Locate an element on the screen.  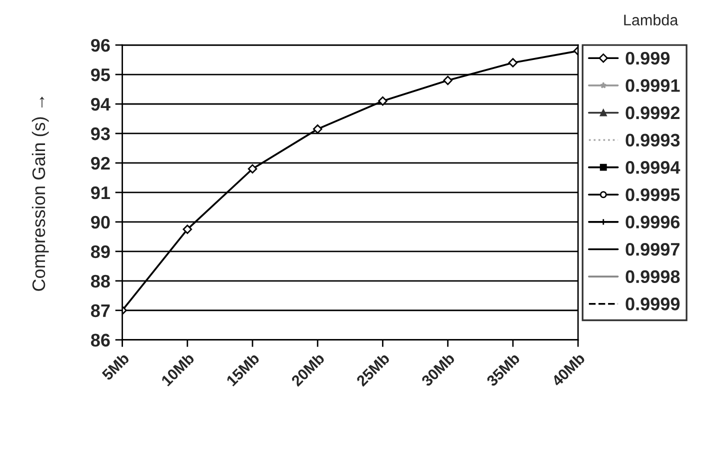
legend-label: 0.9994 is located at coordinates (653, 167).